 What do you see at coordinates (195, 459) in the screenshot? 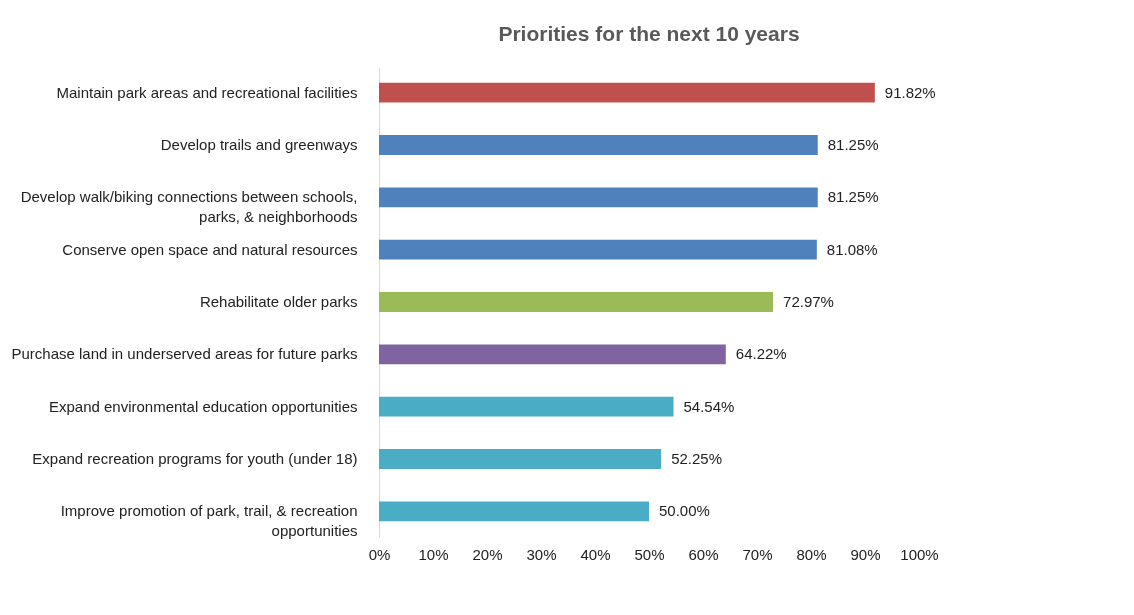
I see `y-tick-label: Expand recreation programs for youth (under 18)` at bounding box center [195, 459].